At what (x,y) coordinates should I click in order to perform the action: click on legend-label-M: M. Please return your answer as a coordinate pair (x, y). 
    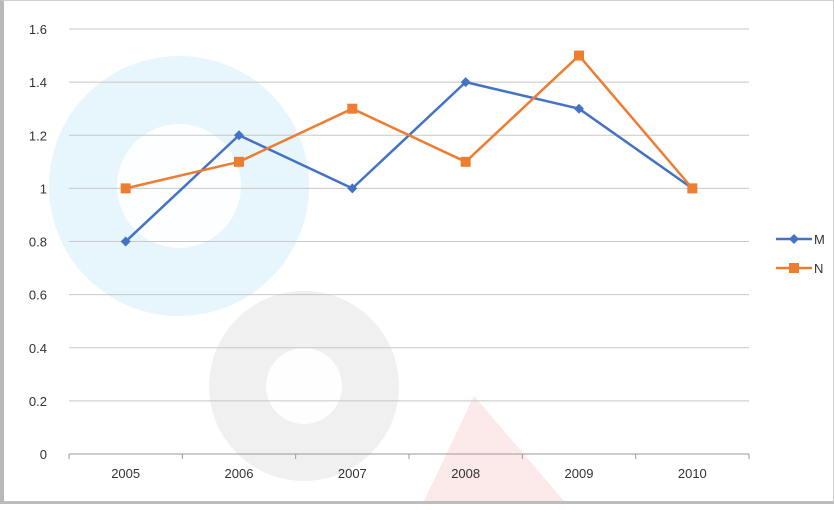
    Looking at the image, I should click on (819, 239).